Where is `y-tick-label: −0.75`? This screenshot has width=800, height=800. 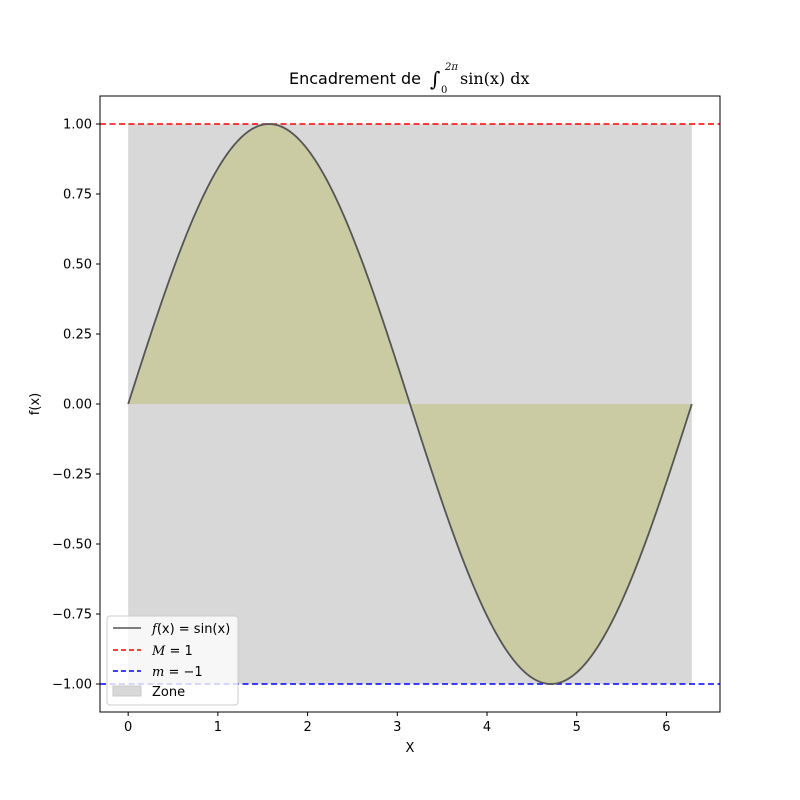 y-tick-label: −0.75 is located at coordinates (72, 615).